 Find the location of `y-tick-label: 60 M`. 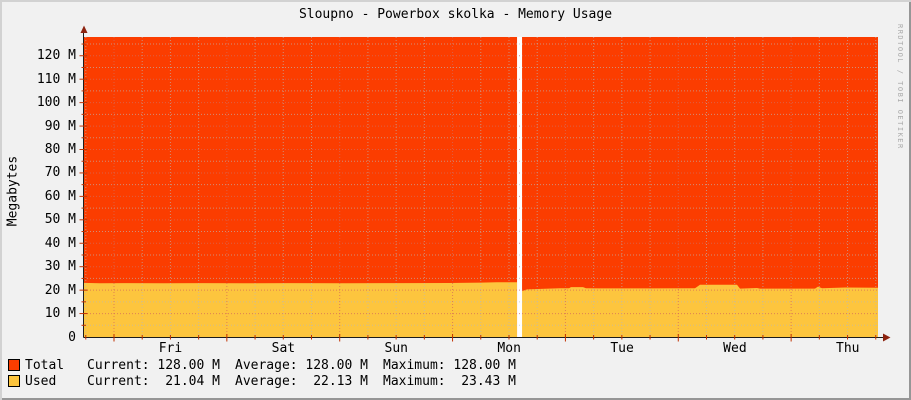

y-tick-label: 60 M is located at coordinates (60, 196).